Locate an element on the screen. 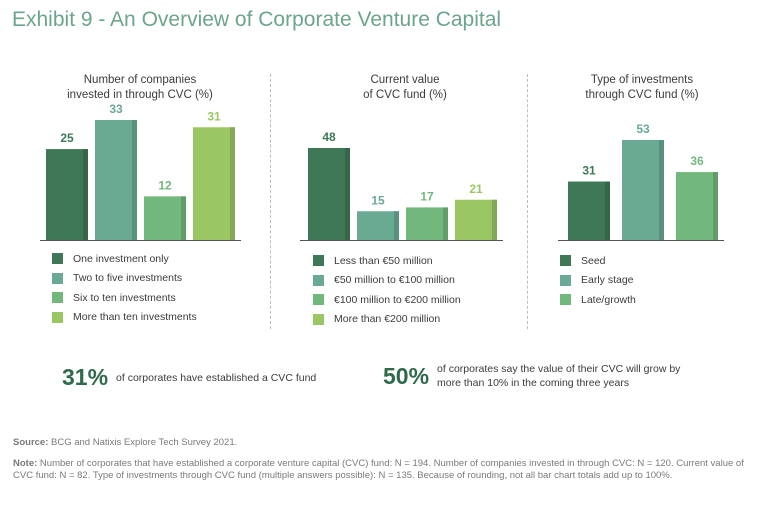 This screenshot has height=508, width=768. chart-1-bar-3-edge is located at coordinates (183, 218).